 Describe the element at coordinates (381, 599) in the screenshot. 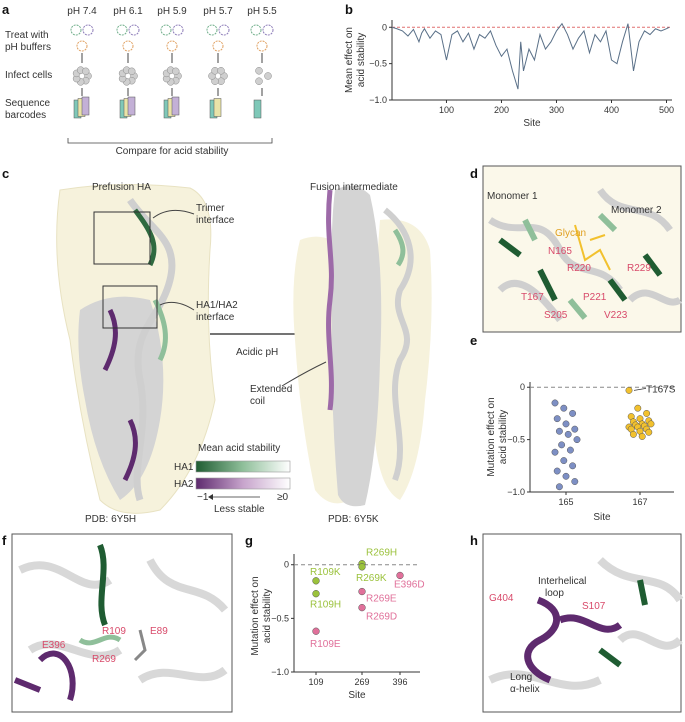

I see `point-label: R269E` at that location.